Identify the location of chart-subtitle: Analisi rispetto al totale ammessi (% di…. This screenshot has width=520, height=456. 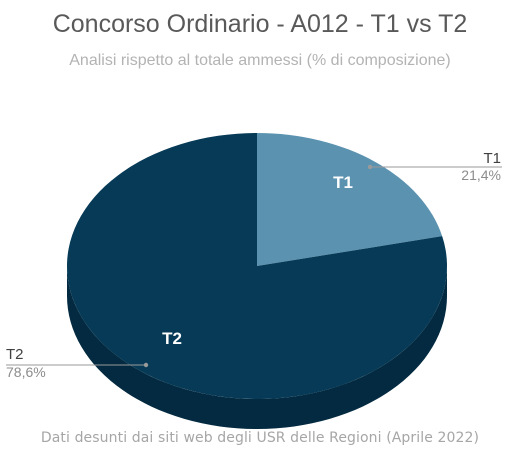
(260, 60).